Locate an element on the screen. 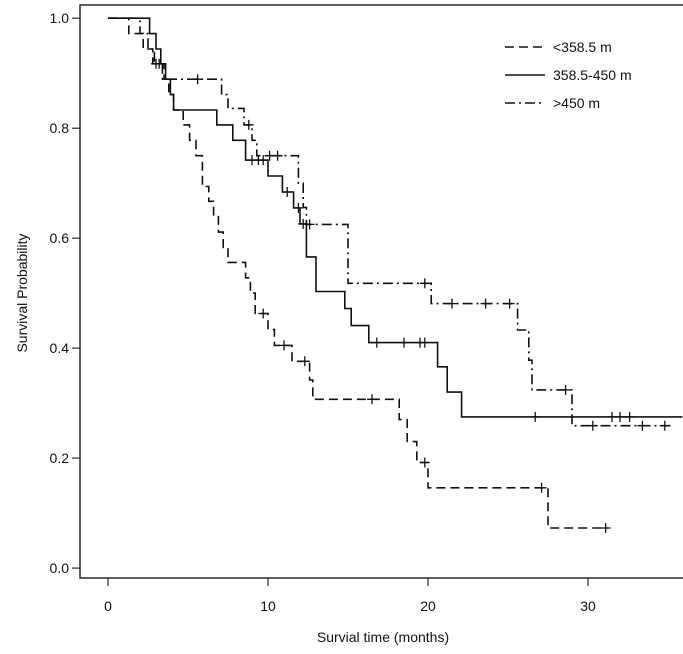 The width and height of the screenshot is (683, 654). legend-label-1: <358.5 m is located at coordinates (582, 47).